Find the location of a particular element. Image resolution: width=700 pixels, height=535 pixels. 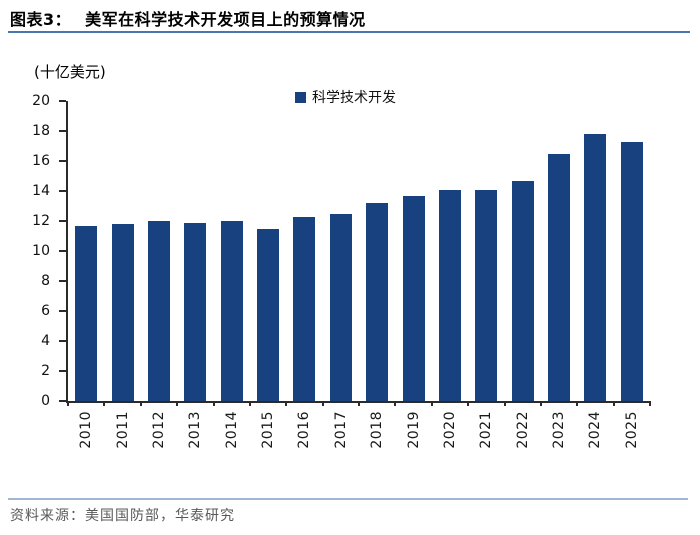

x-tick-label-2014: 2014 is located at coordinates (231, 430).